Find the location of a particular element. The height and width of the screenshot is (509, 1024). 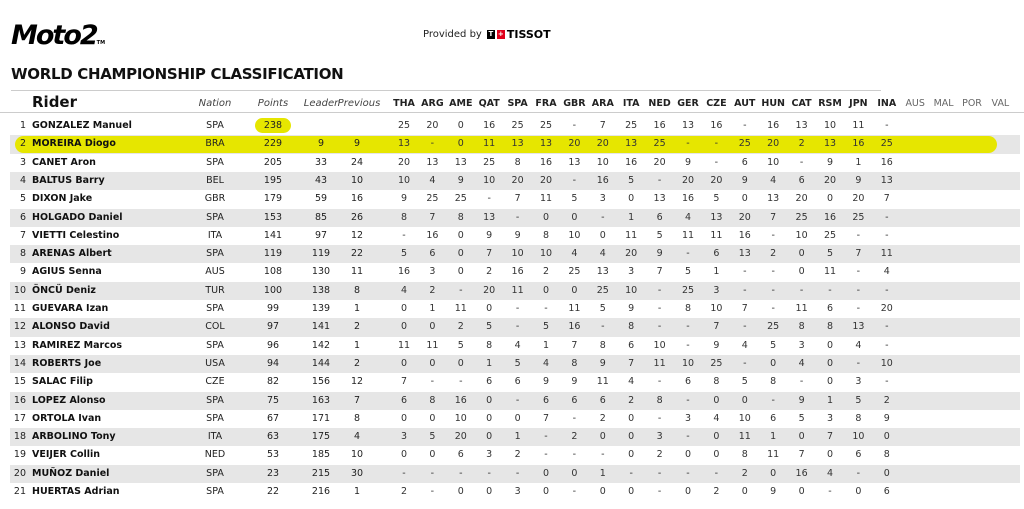

col-race-mal: MAL is located at coordinates (943, 103).